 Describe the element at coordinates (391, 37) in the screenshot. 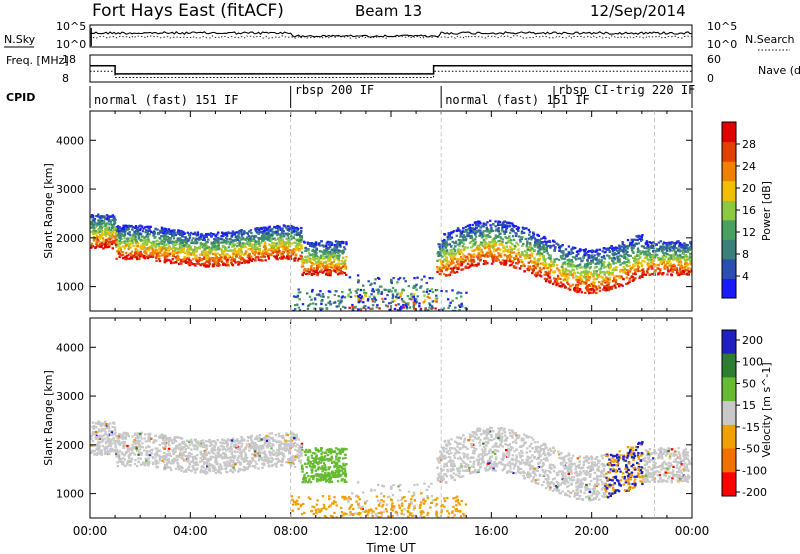

I see `nsearch-series-line` at that location.